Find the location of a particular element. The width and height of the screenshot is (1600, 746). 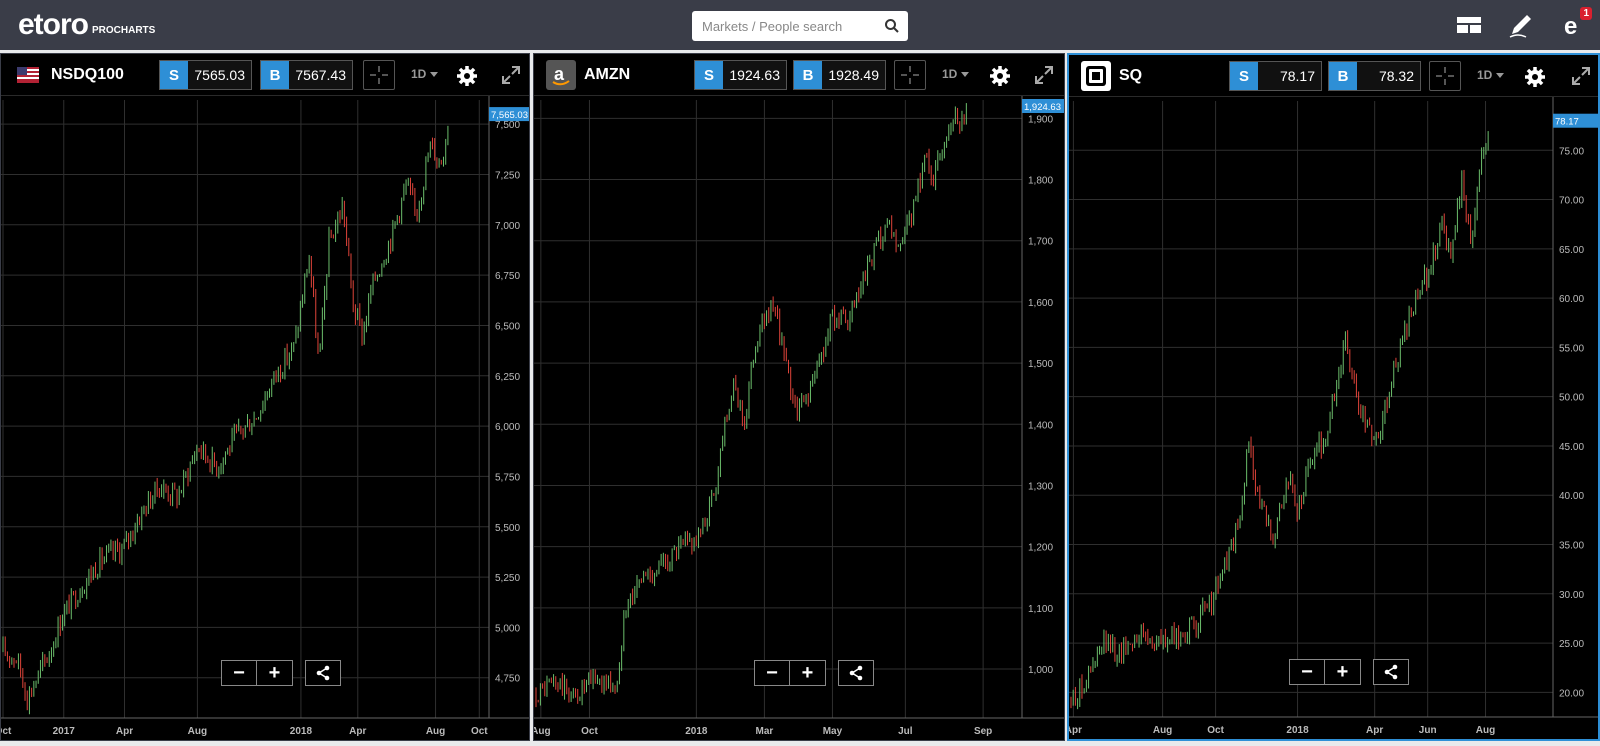

y-tick-label: 35.00 is located at coordinates (1571, 546).